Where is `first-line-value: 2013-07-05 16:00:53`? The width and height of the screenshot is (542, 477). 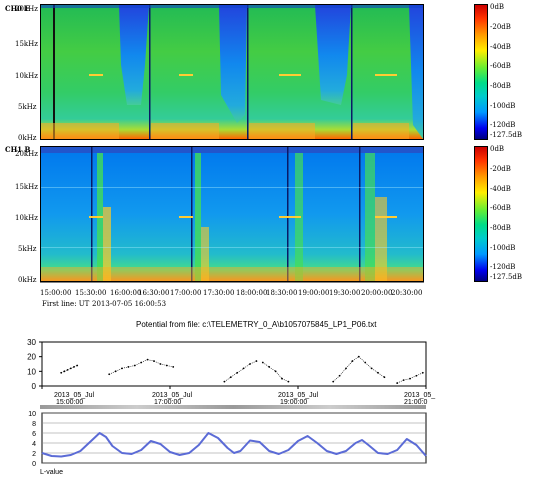 first-line-value: 2013-07-05 16:00:53 is located at coordinates (129, 304).